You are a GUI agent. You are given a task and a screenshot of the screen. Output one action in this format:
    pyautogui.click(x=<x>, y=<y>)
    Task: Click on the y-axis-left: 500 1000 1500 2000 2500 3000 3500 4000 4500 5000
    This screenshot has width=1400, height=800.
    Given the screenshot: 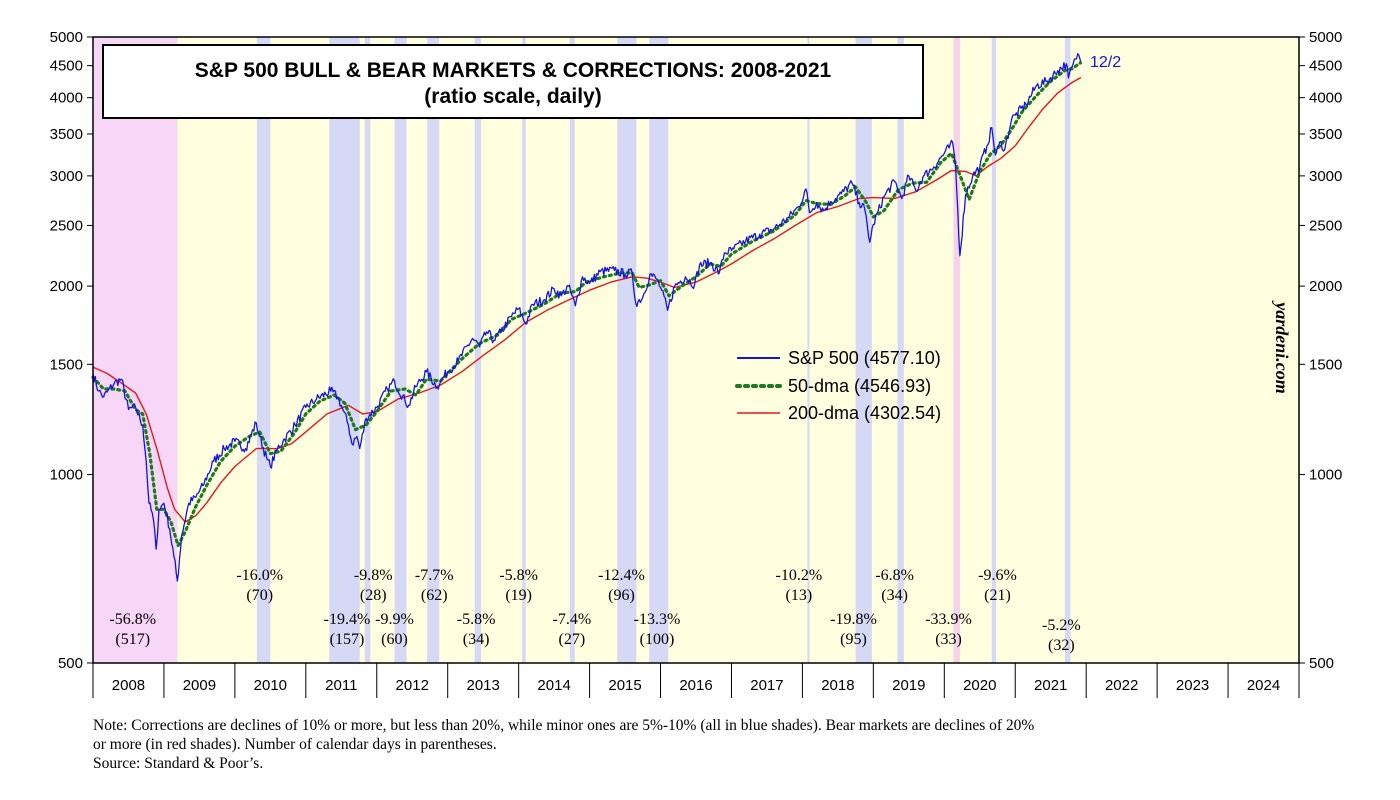 What is the action you would take?
    pyautogui.click(x=71, y=350)
    